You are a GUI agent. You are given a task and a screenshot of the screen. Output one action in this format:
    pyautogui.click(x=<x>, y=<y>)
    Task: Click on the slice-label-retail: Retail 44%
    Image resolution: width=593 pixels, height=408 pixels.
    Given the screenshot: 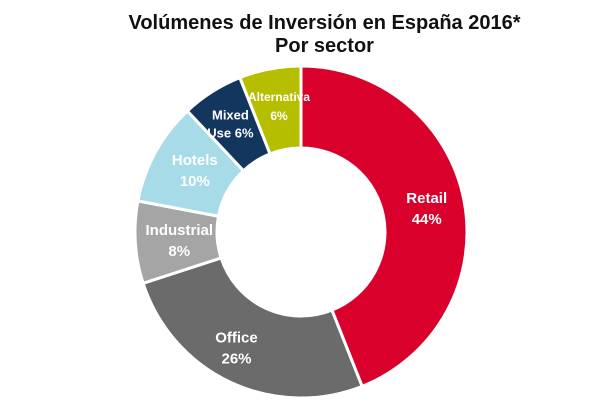 What is the action you would take?
    pyautogui.click(x=426, y=209)
    